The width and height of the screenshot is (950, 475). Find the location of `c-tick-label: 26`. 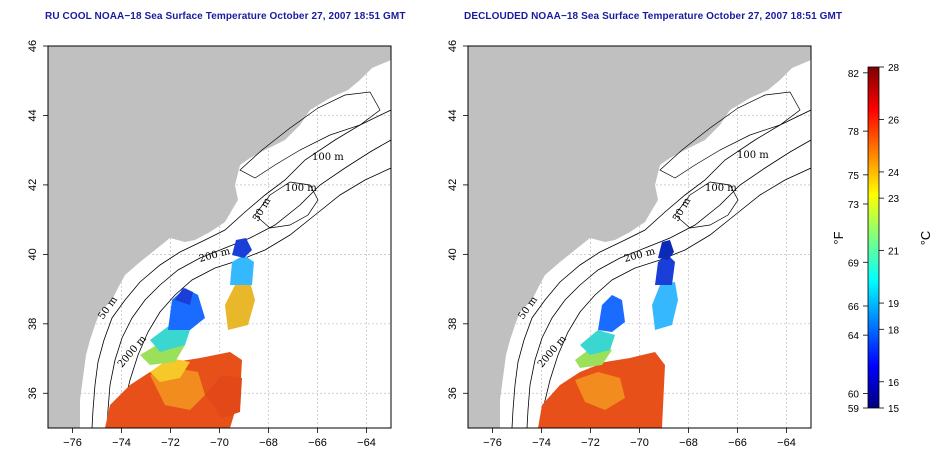

c-tick-label: 26 is located at coordinates (894, 120).